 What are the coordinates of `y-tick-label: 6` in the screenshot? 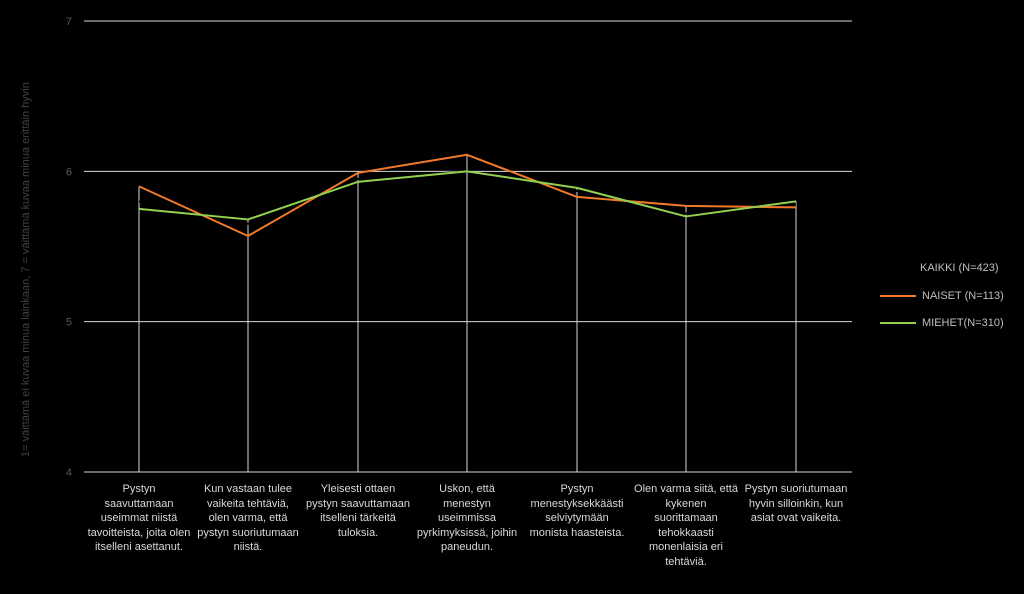 It's located at (69, 172).